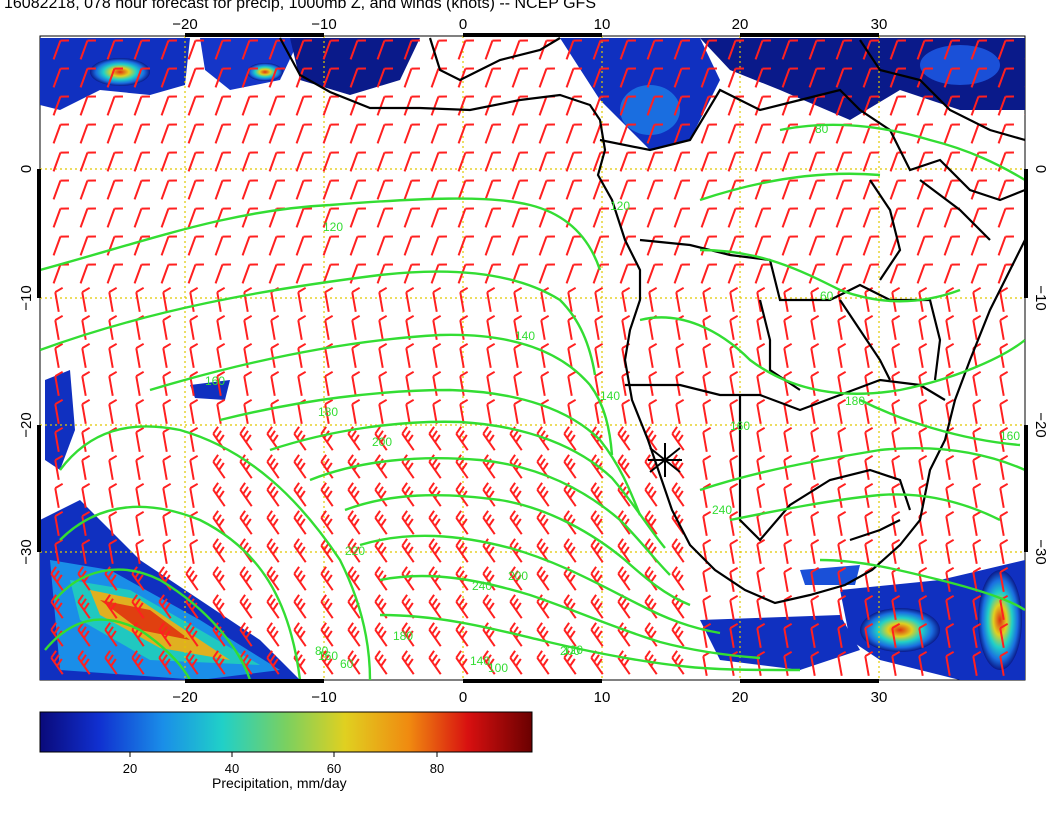  I want to click on lon-tick-label-top: −20, so click(184, 24).